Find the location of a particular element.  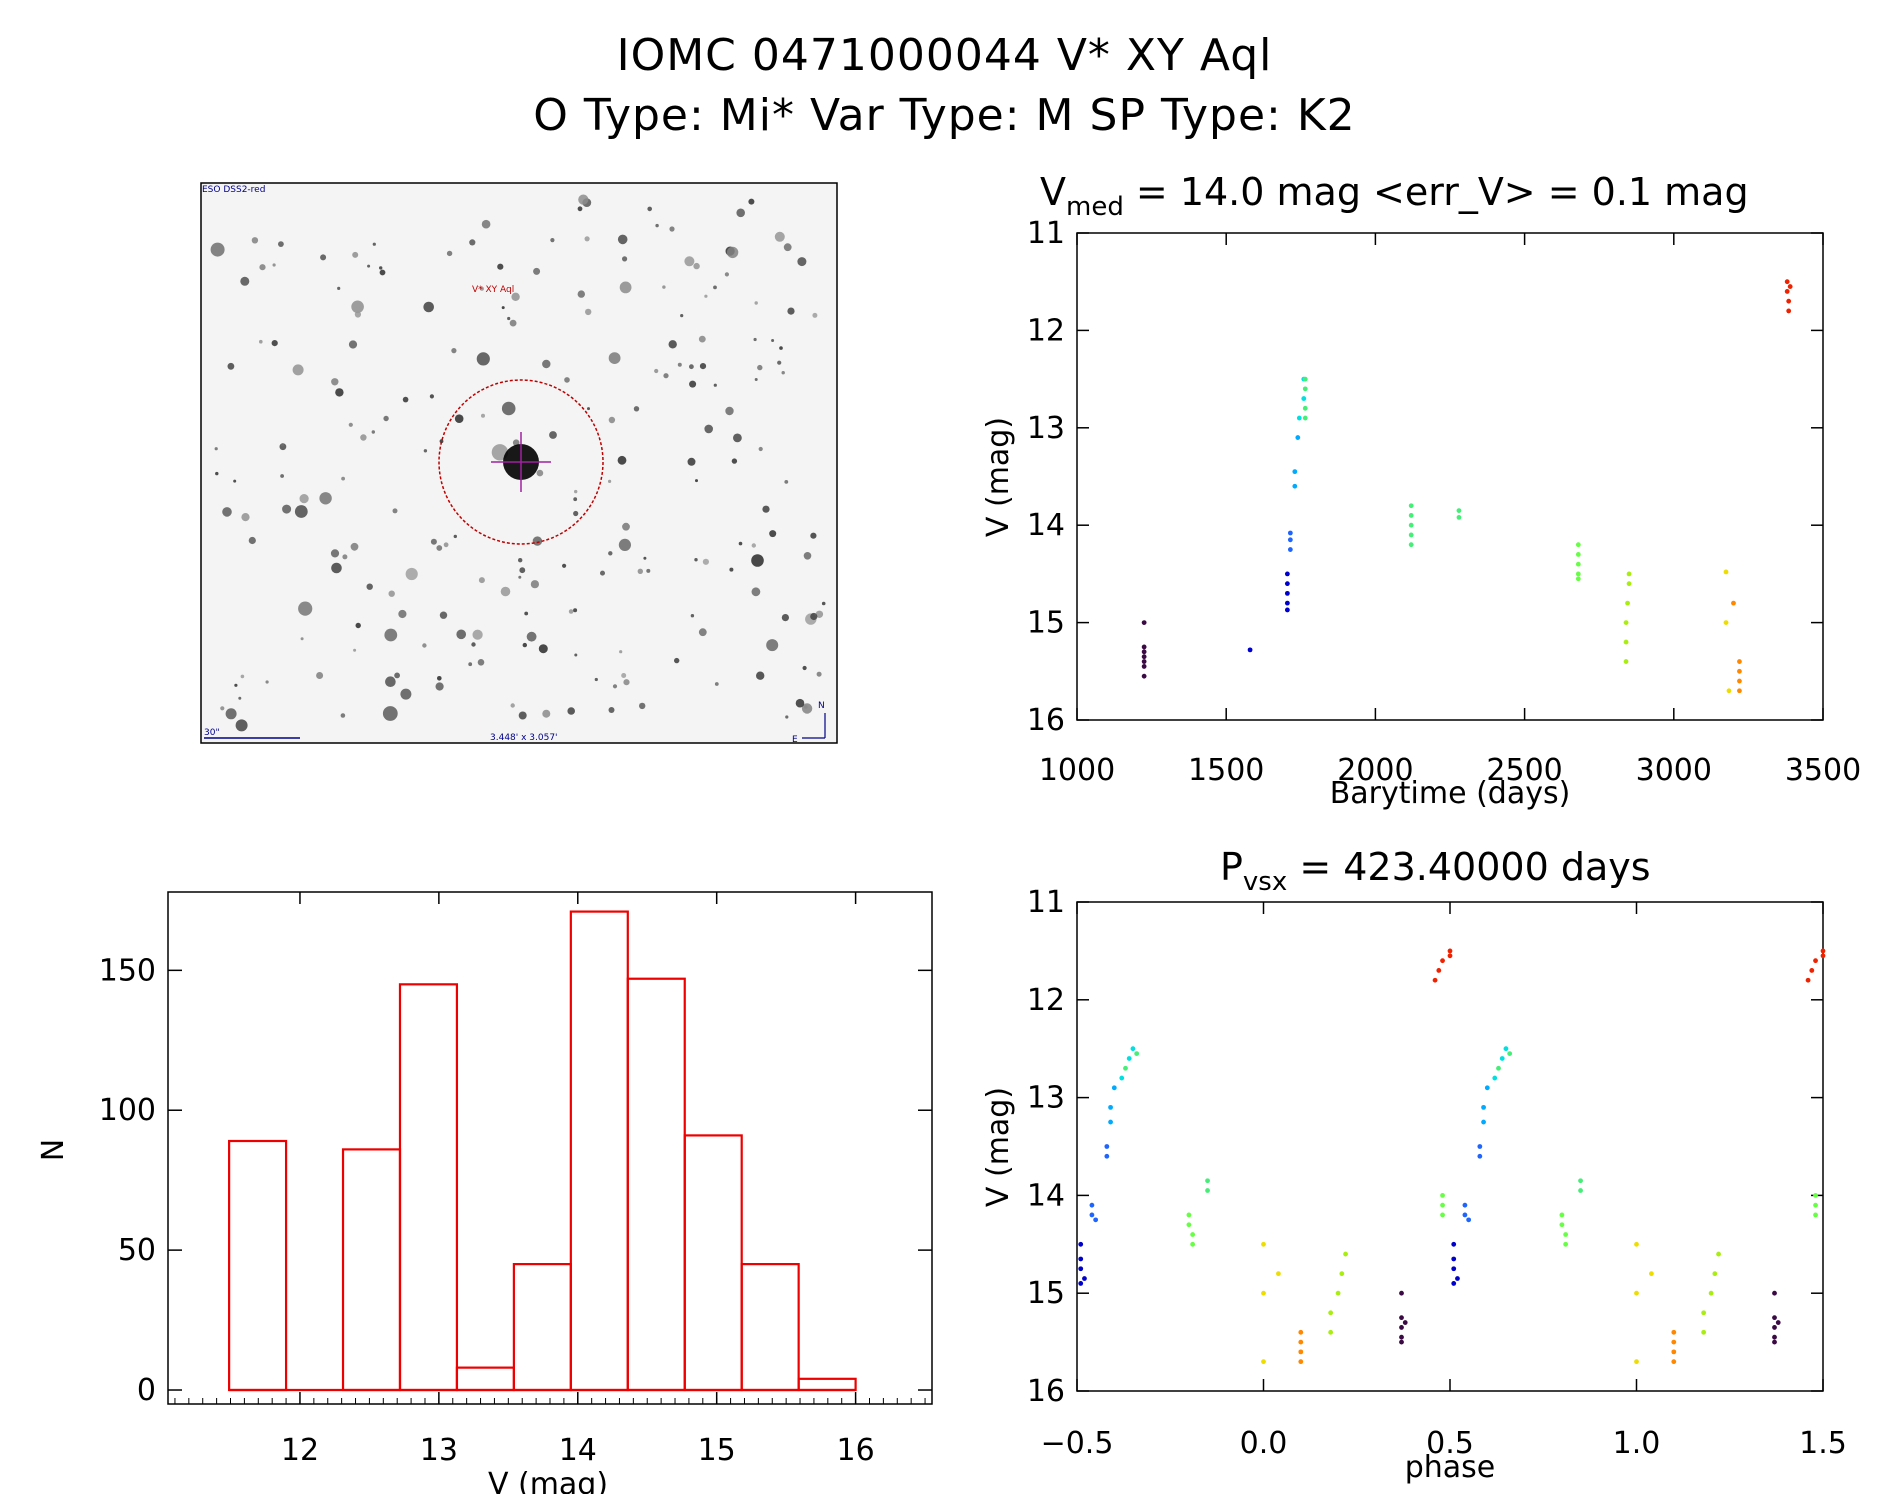

lc-xtick-label: 2000 is located at coordinates (1375, 770).